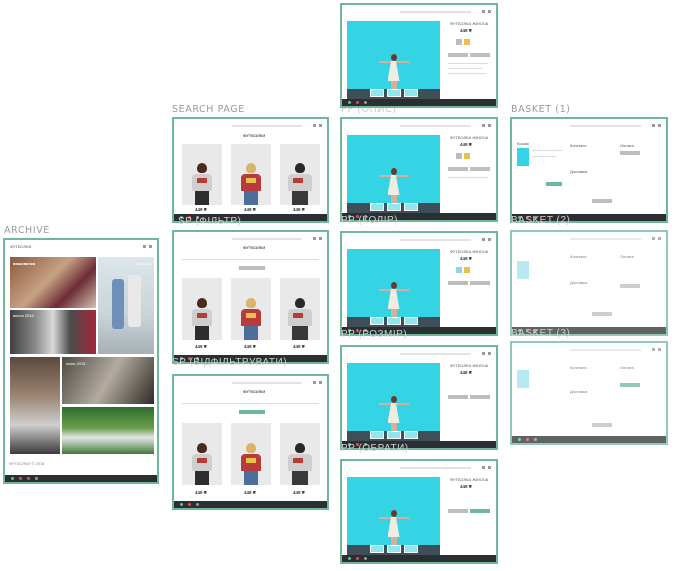 This screenshot has height=571, width=689. What do you see at coordinates (589, 170) in the screenshot?
I see `basket-screen: Кошик Контакти Оплата Доставка` at bounding box center [589, 170].